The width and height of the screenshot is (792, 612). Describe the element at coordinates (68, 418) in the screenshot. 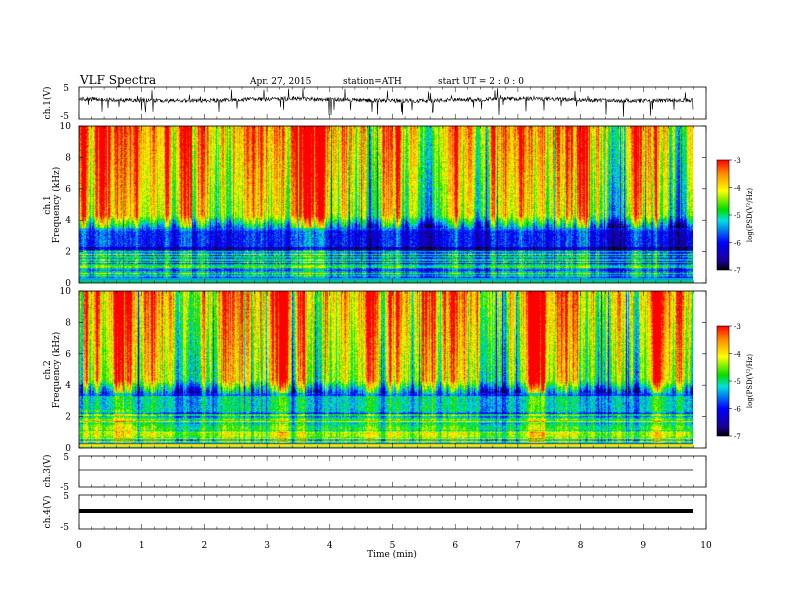

I see `ch2-yticks-label-1: 2` at that location.